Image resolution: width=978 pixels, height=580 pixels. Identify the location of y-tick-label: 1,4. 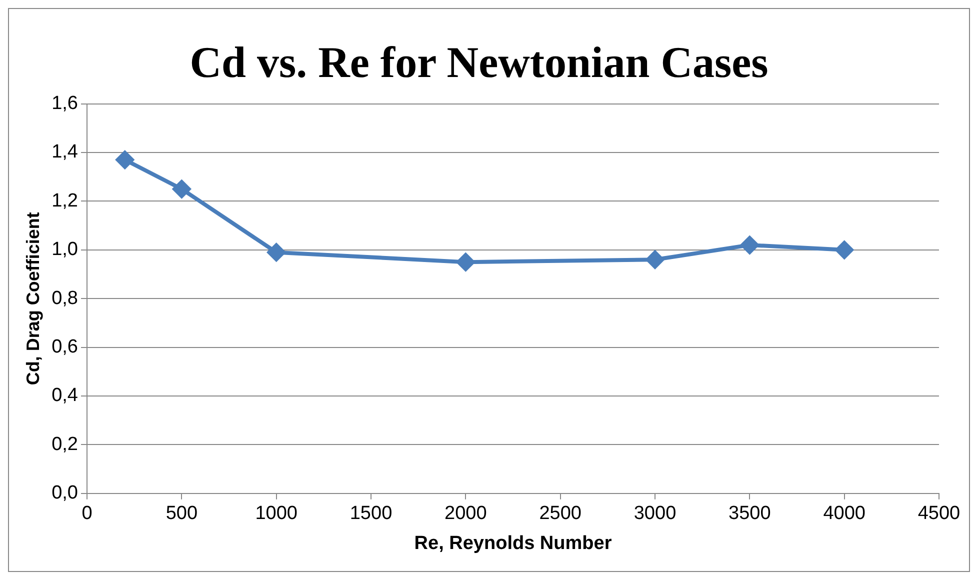
(65, 152).